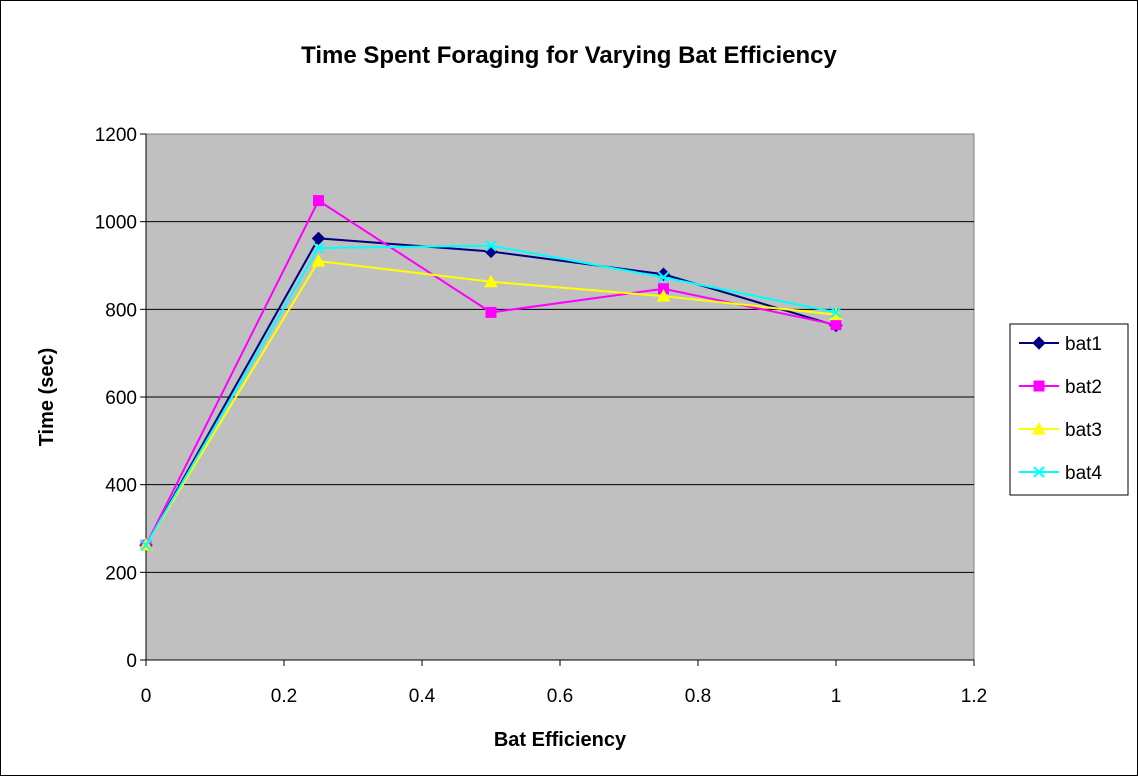 The height and width of the screenshot is (776, 1138). What do you see at coordinates (1039, 428) in the screenshot?
I see `legend-marker-bat3` at bounding box center [1039, 428].